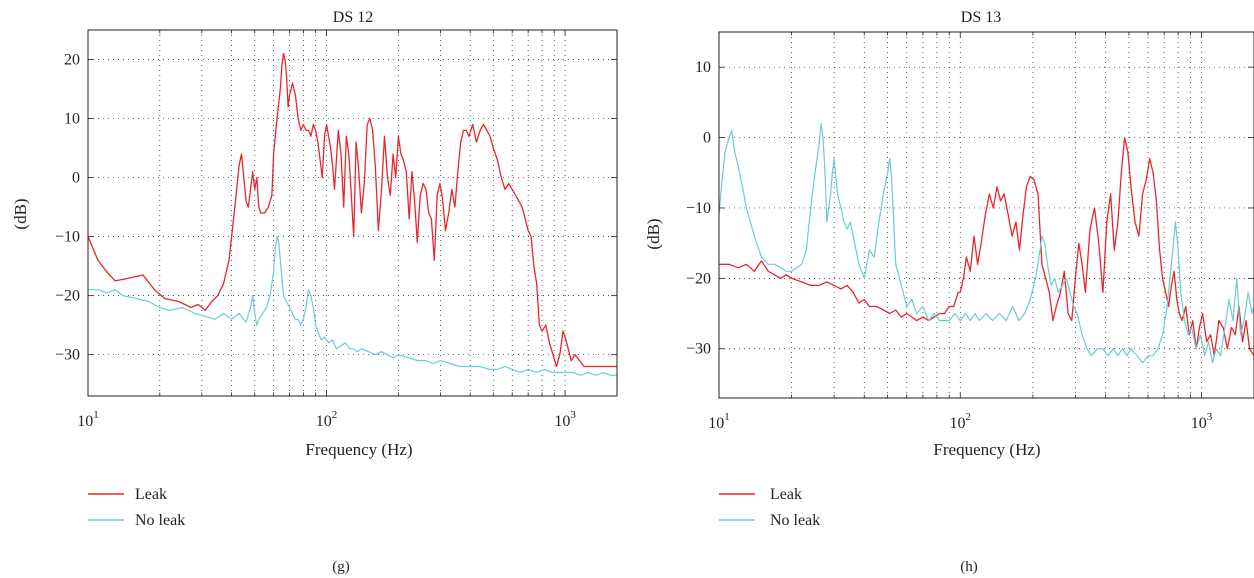 This screenshot has height=578, width=1254. Describe the element at coordinates (969, 567) in the screenshot. I see `panel-label: (h)` at that location.